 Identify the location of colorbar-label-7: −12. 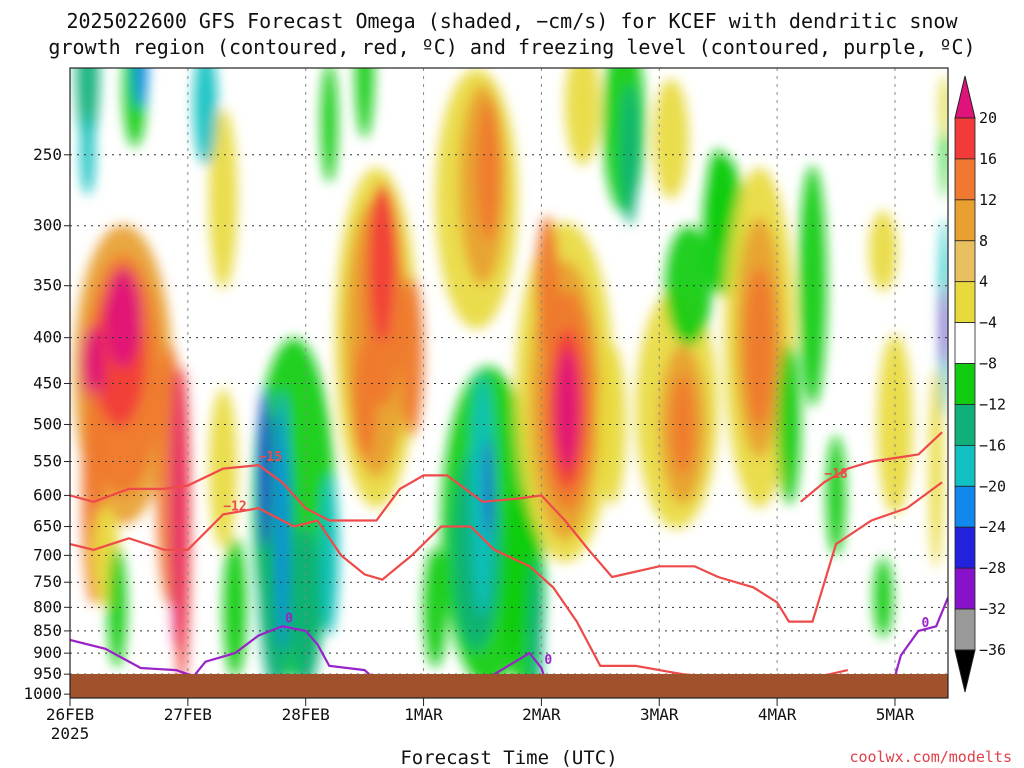
(992, 404).